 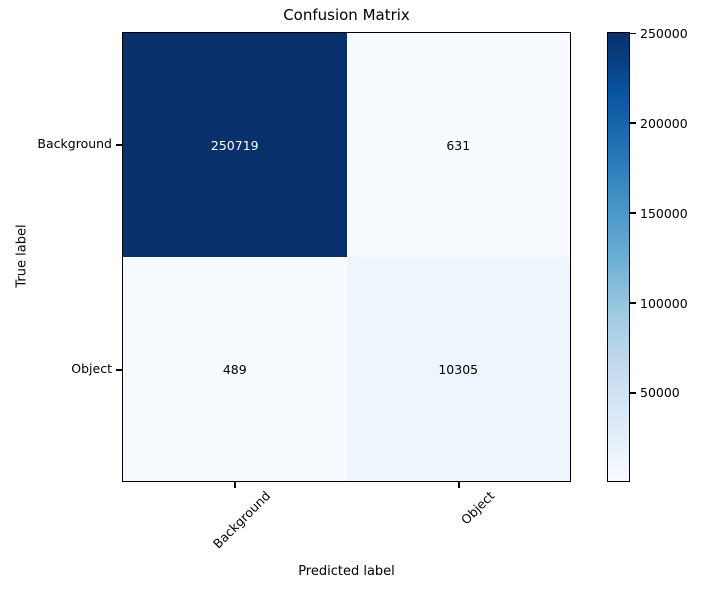 What do you see at coordinates (664, 123) in the screenshot?
I see `colorbar-tick-label: 200000` at bounding box center [664, 123].